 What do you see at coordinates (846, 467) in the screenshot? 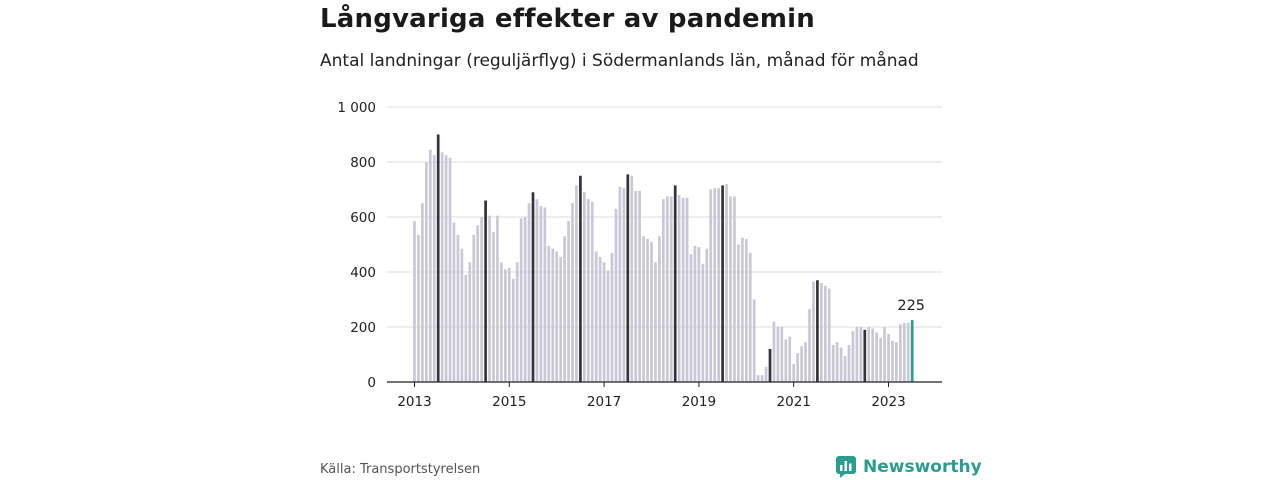
I see `newsworthy-logo-icon` at bounding box center [846, 467].